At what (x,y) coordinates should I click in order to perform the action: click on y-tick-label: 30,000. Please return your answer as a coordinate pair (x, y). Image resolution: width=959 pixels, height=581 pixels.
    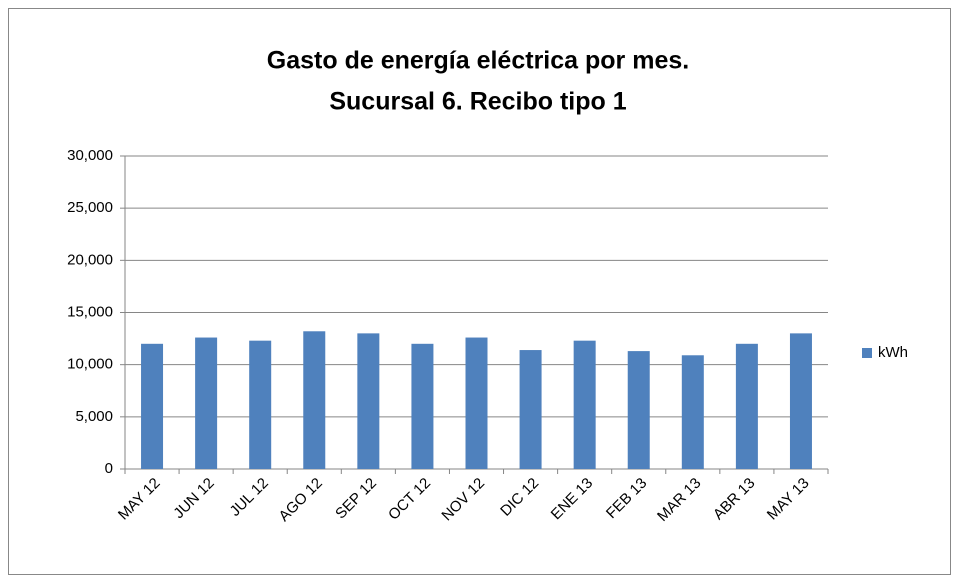
    Looking at the image, I should click on (90, 155).